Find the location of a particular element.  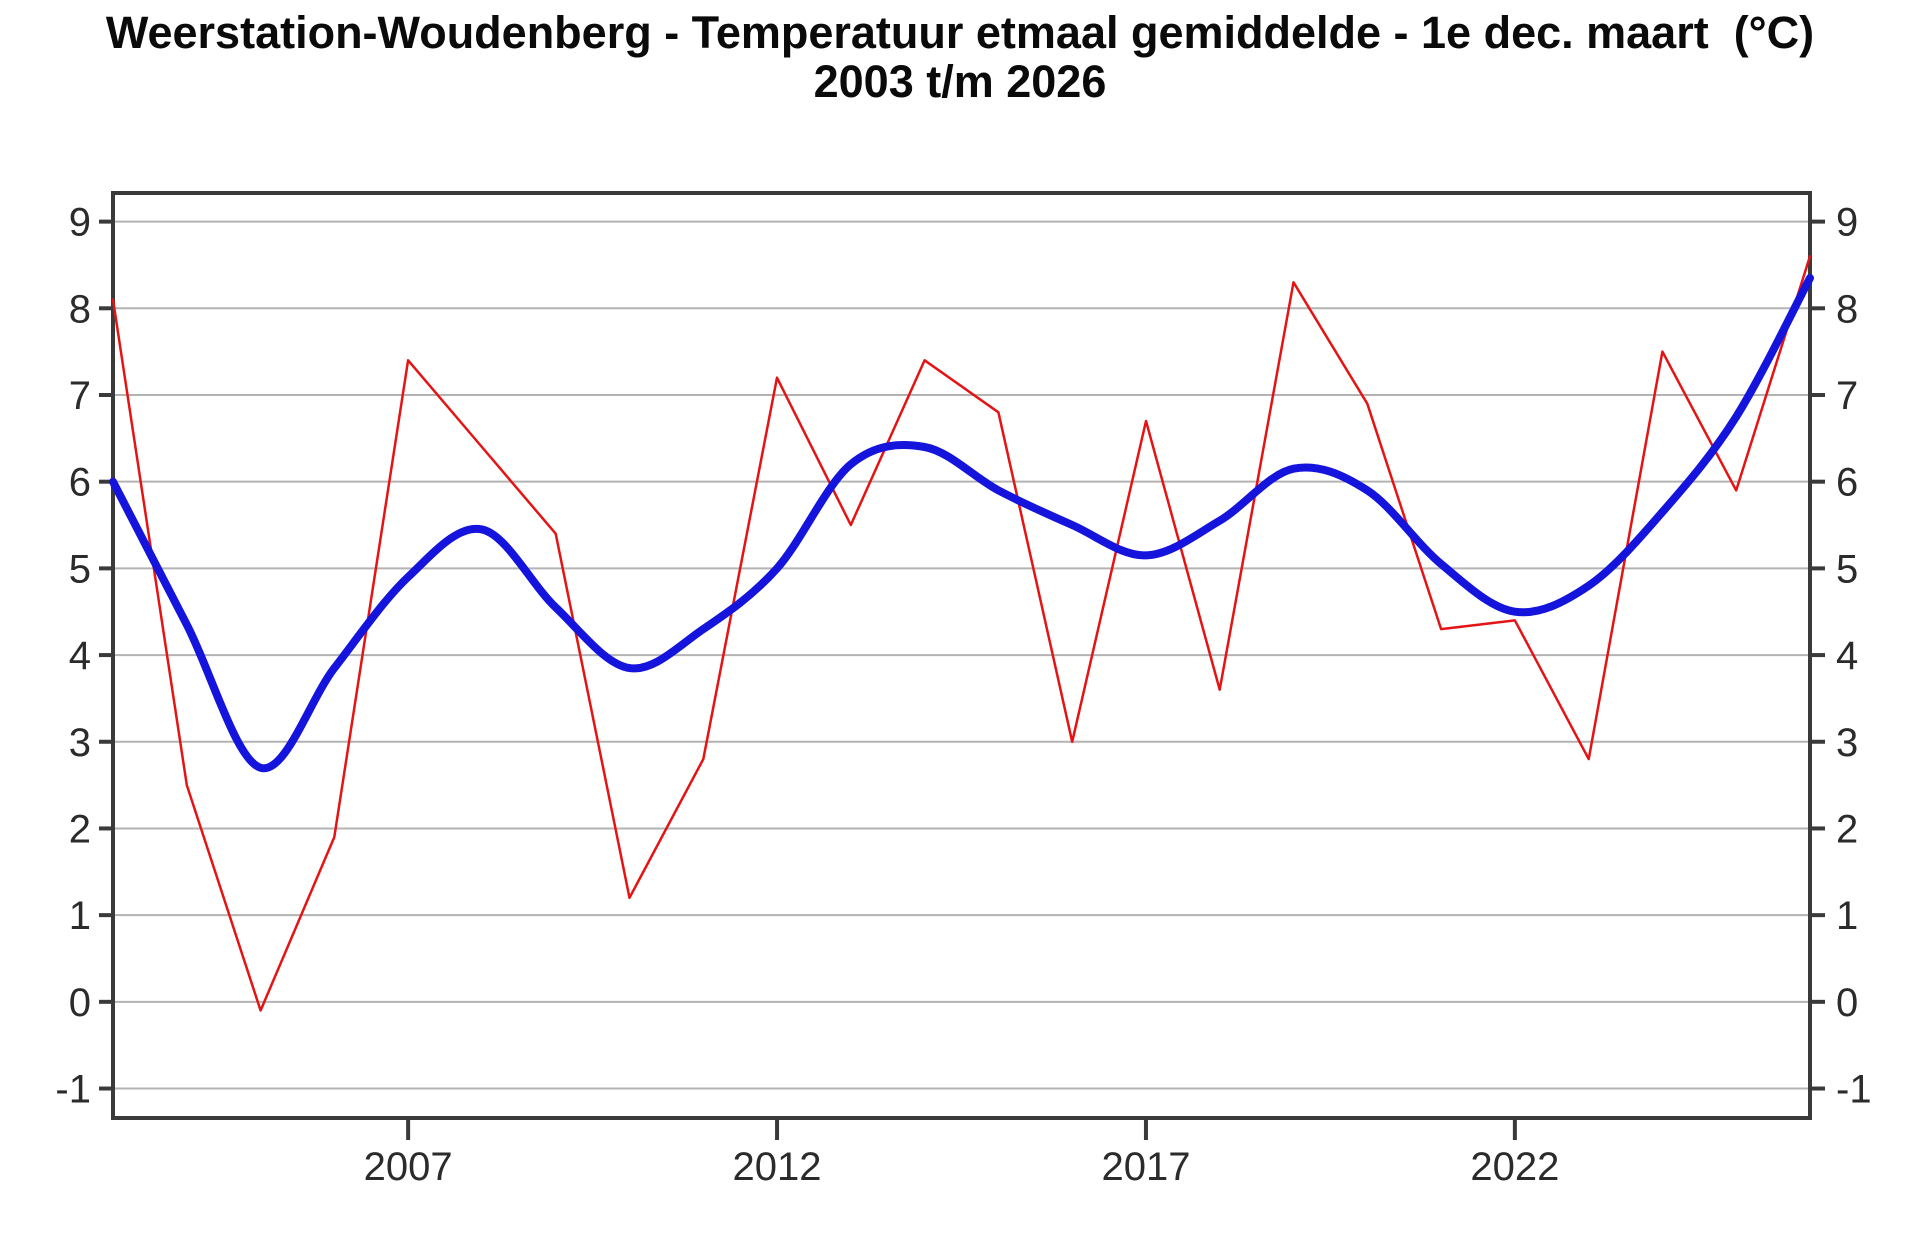

y-tick-labels-left: -1 0 1 2 3 4 5 6 7 8 9 is located at coordinates (73, 656).